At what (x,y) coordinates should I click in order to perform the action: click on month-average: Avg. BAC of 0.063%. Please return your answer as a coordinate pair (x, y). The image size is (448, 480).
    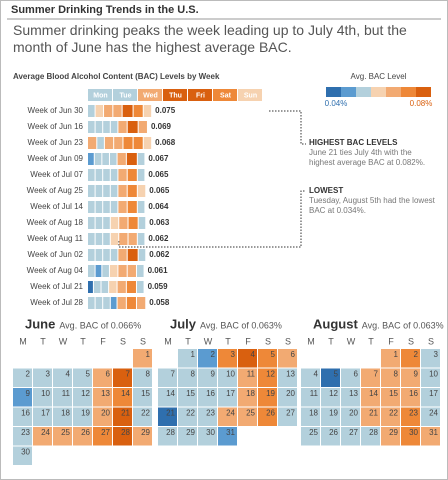
    Looking at the image, I should click on (403, 325).